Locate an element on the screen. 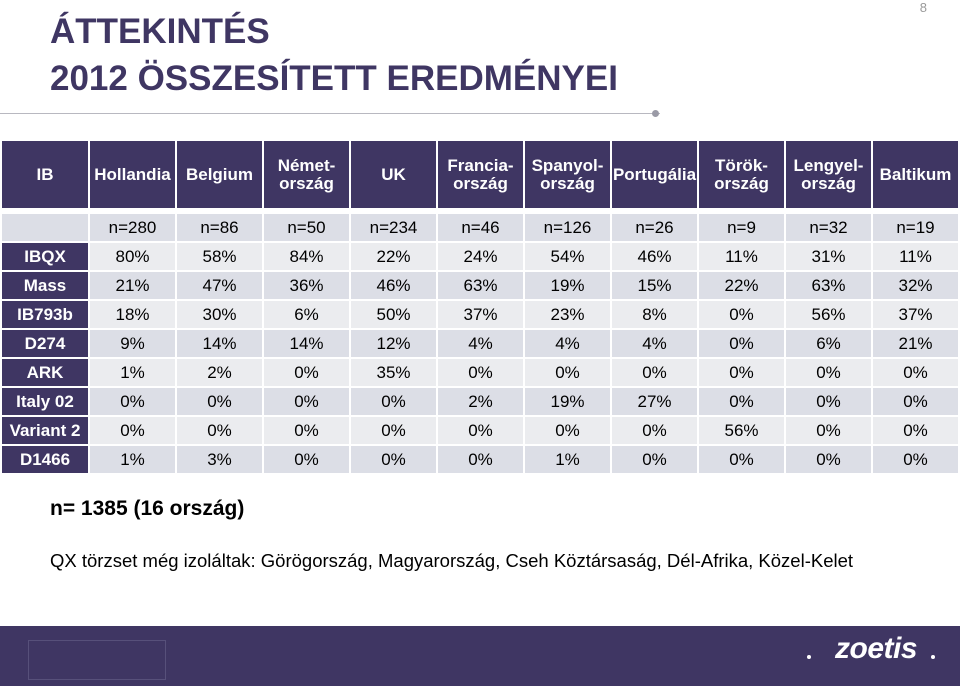 This screenshot has width=960, height=686. value-cell: 12% is located at coordinates (393, 343).